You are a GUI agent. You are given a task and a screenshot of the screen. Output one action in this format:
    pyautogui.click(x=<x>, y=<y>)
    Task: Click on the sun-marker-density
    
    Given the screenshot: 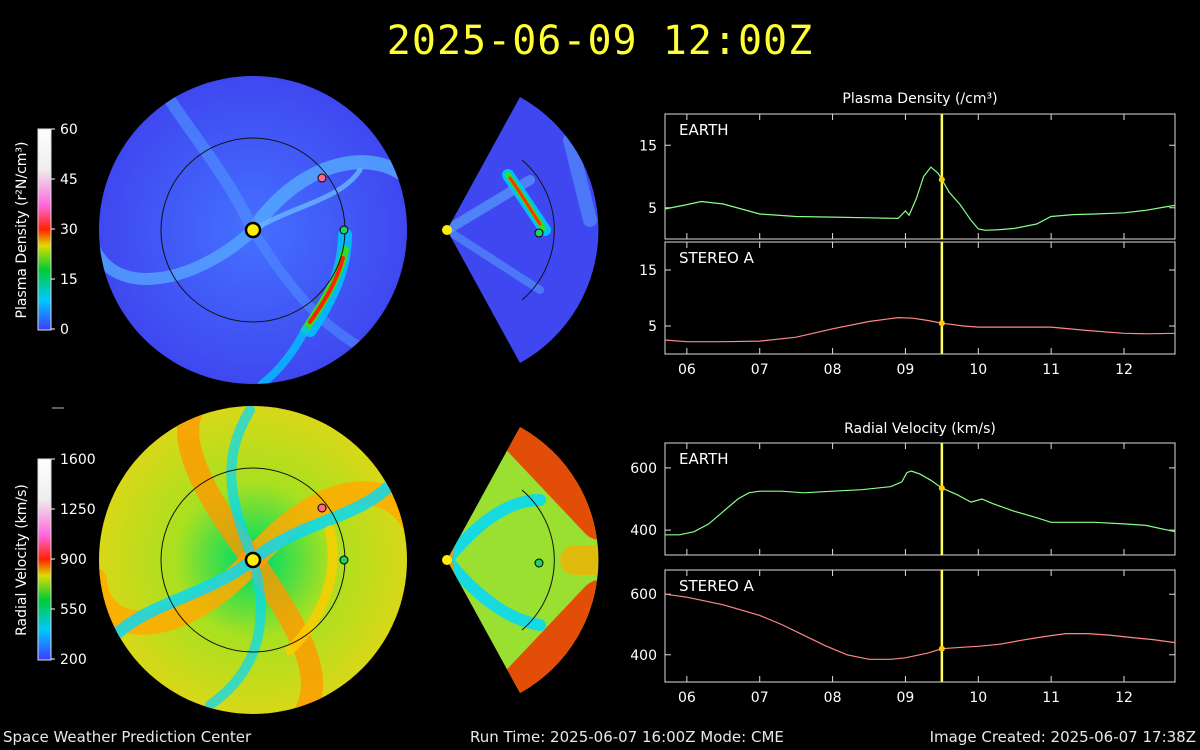 What is the action you would take?
    pyautogui.click(x=253, y=230)
    